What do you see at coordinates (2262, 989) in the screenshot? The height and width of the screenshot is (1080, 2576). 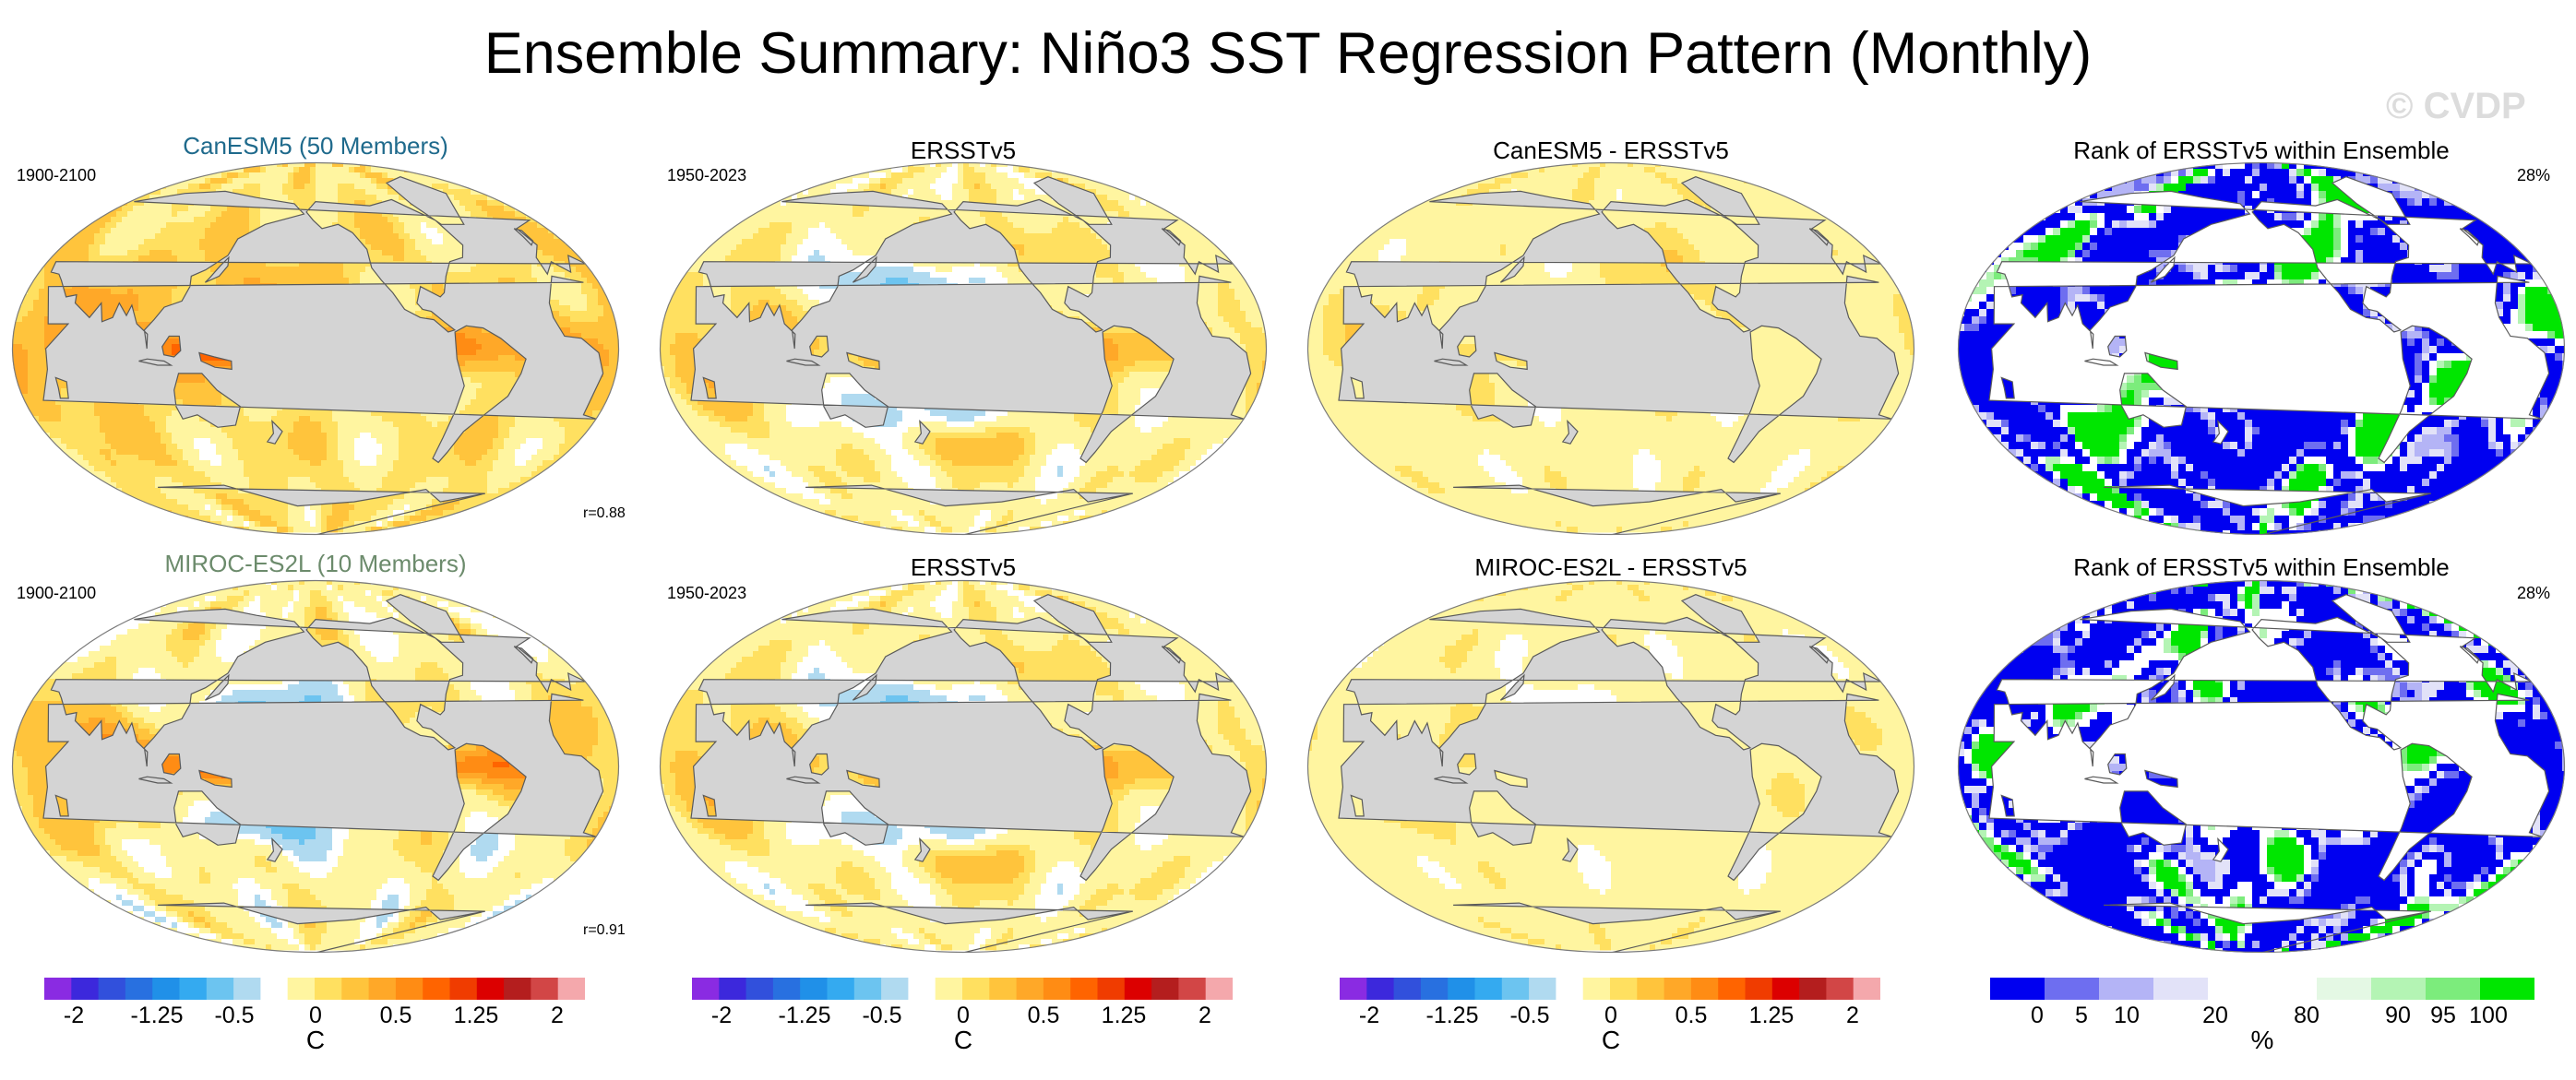 I see `colorbar-rank` at bounding box center [2262, 989].